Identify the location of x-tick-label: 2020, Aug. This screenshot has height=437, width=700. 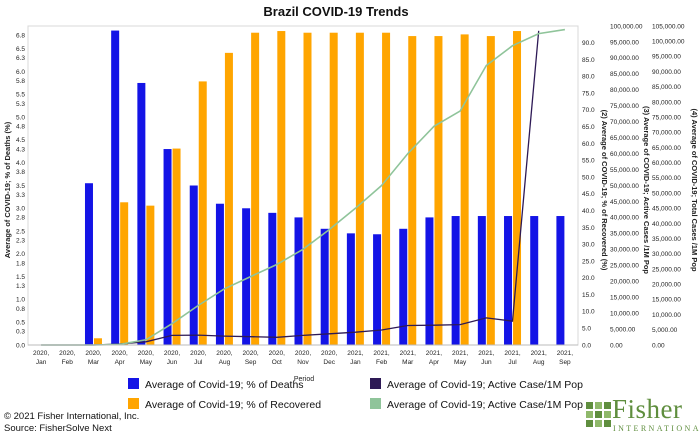
(224, 358).